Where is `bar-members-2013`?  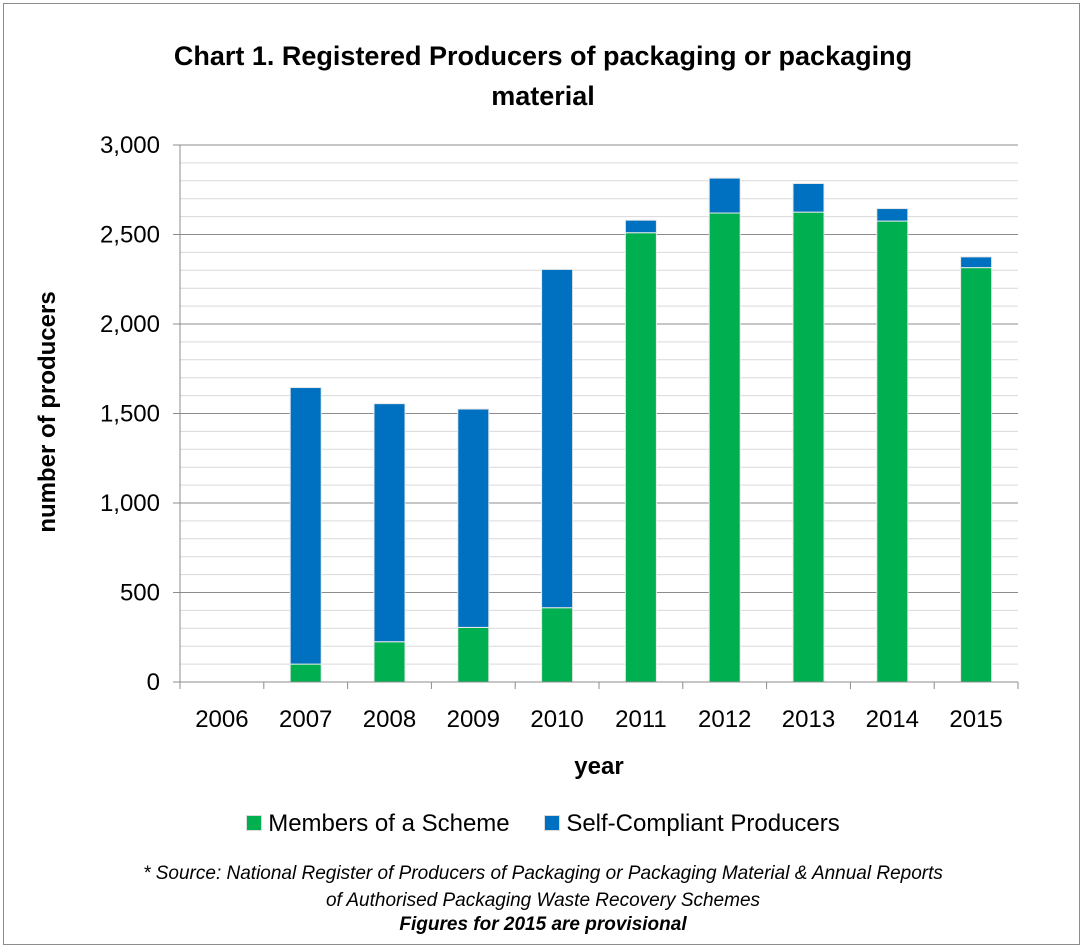
bar-members-2013 is located at coordinates (808, 447).